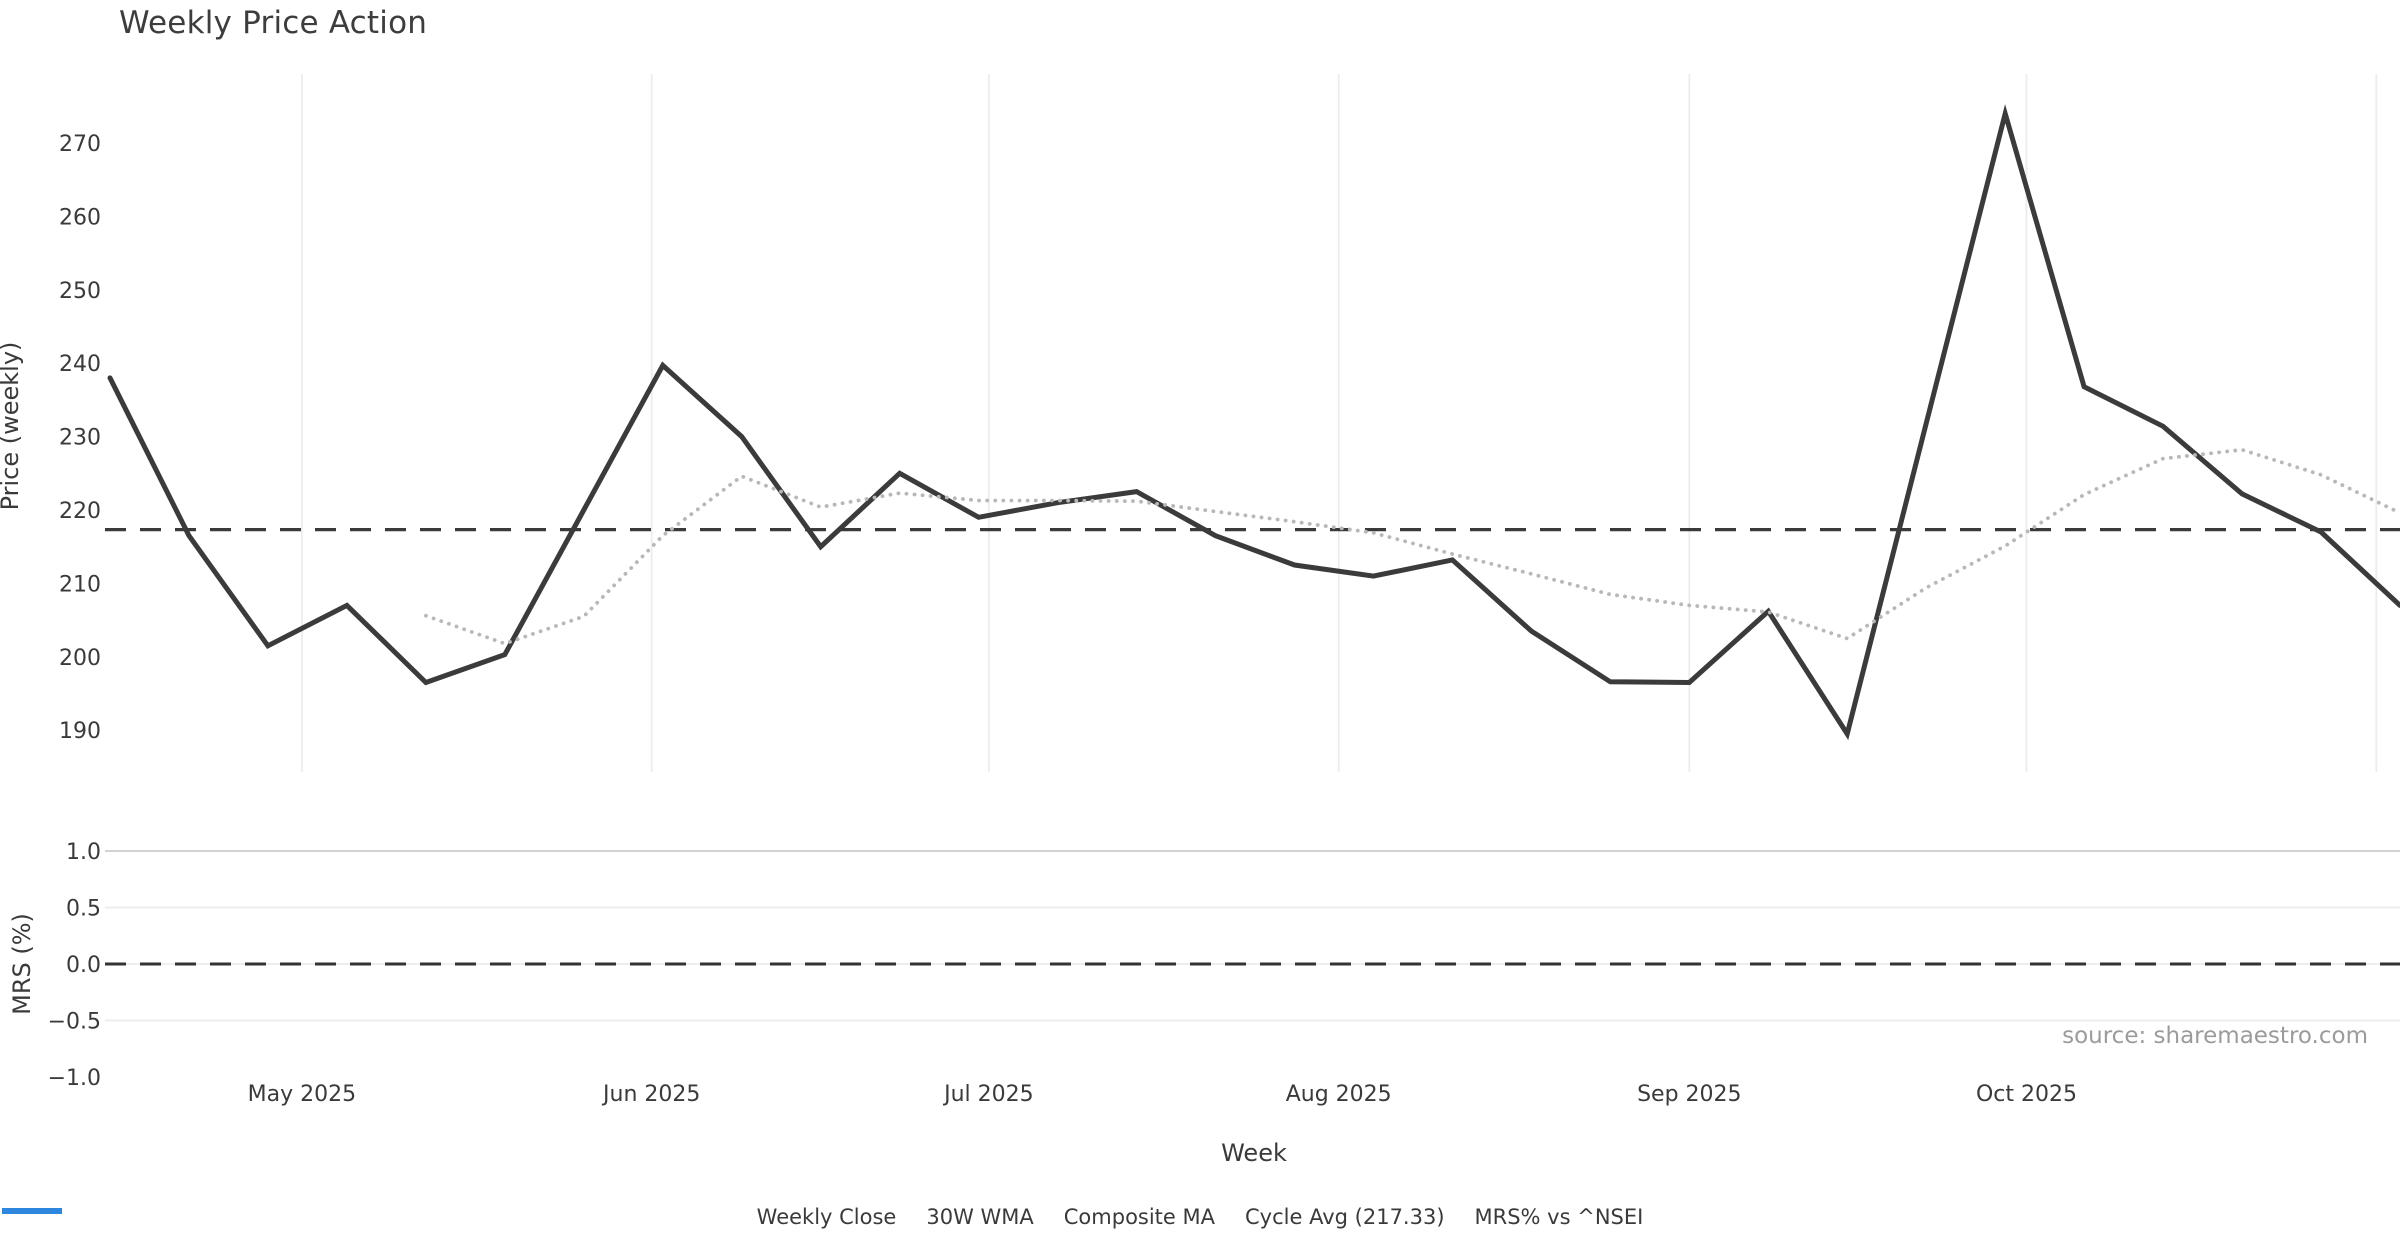 Image resolution: width=2400 pixels, height=1260 pixels. I want to click on legend-item-cycle-avg: Cycle Avg (217.33), so click(723, 1217).